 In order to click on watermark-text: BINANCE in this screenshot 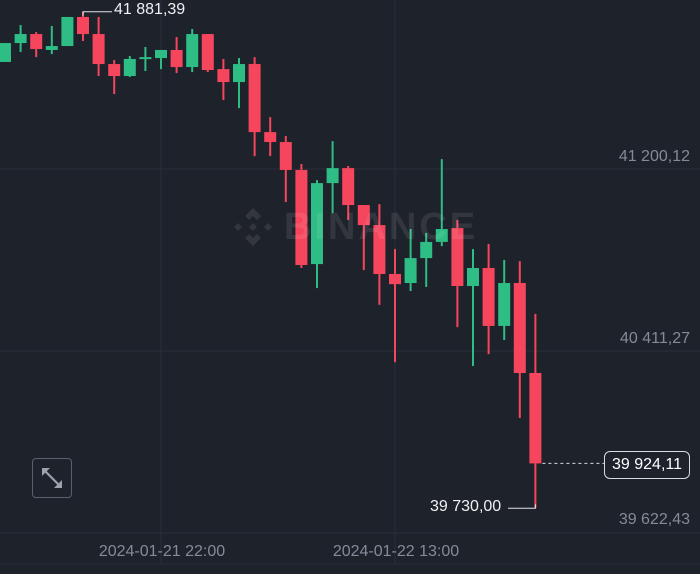, I will do `click(381, 226)`.